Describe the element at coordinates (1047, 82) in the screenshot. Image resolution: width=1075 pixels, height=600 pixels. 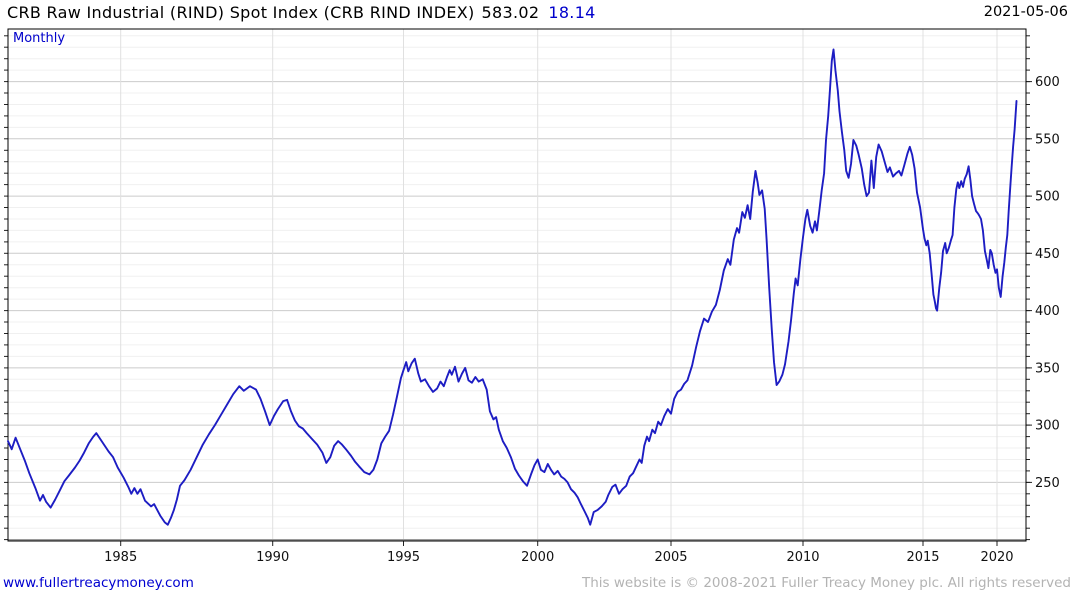
I see `y-axis-label: 600` at that location.